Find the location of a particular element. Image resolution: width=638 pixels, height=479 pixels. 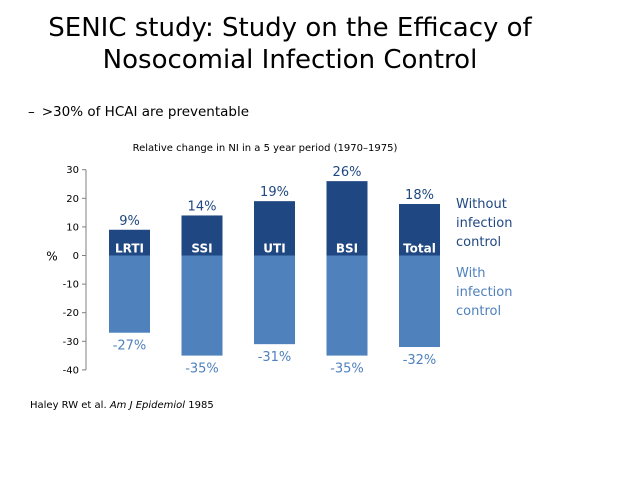

y-tick-label: -20 is located at coordinates (71, 313).